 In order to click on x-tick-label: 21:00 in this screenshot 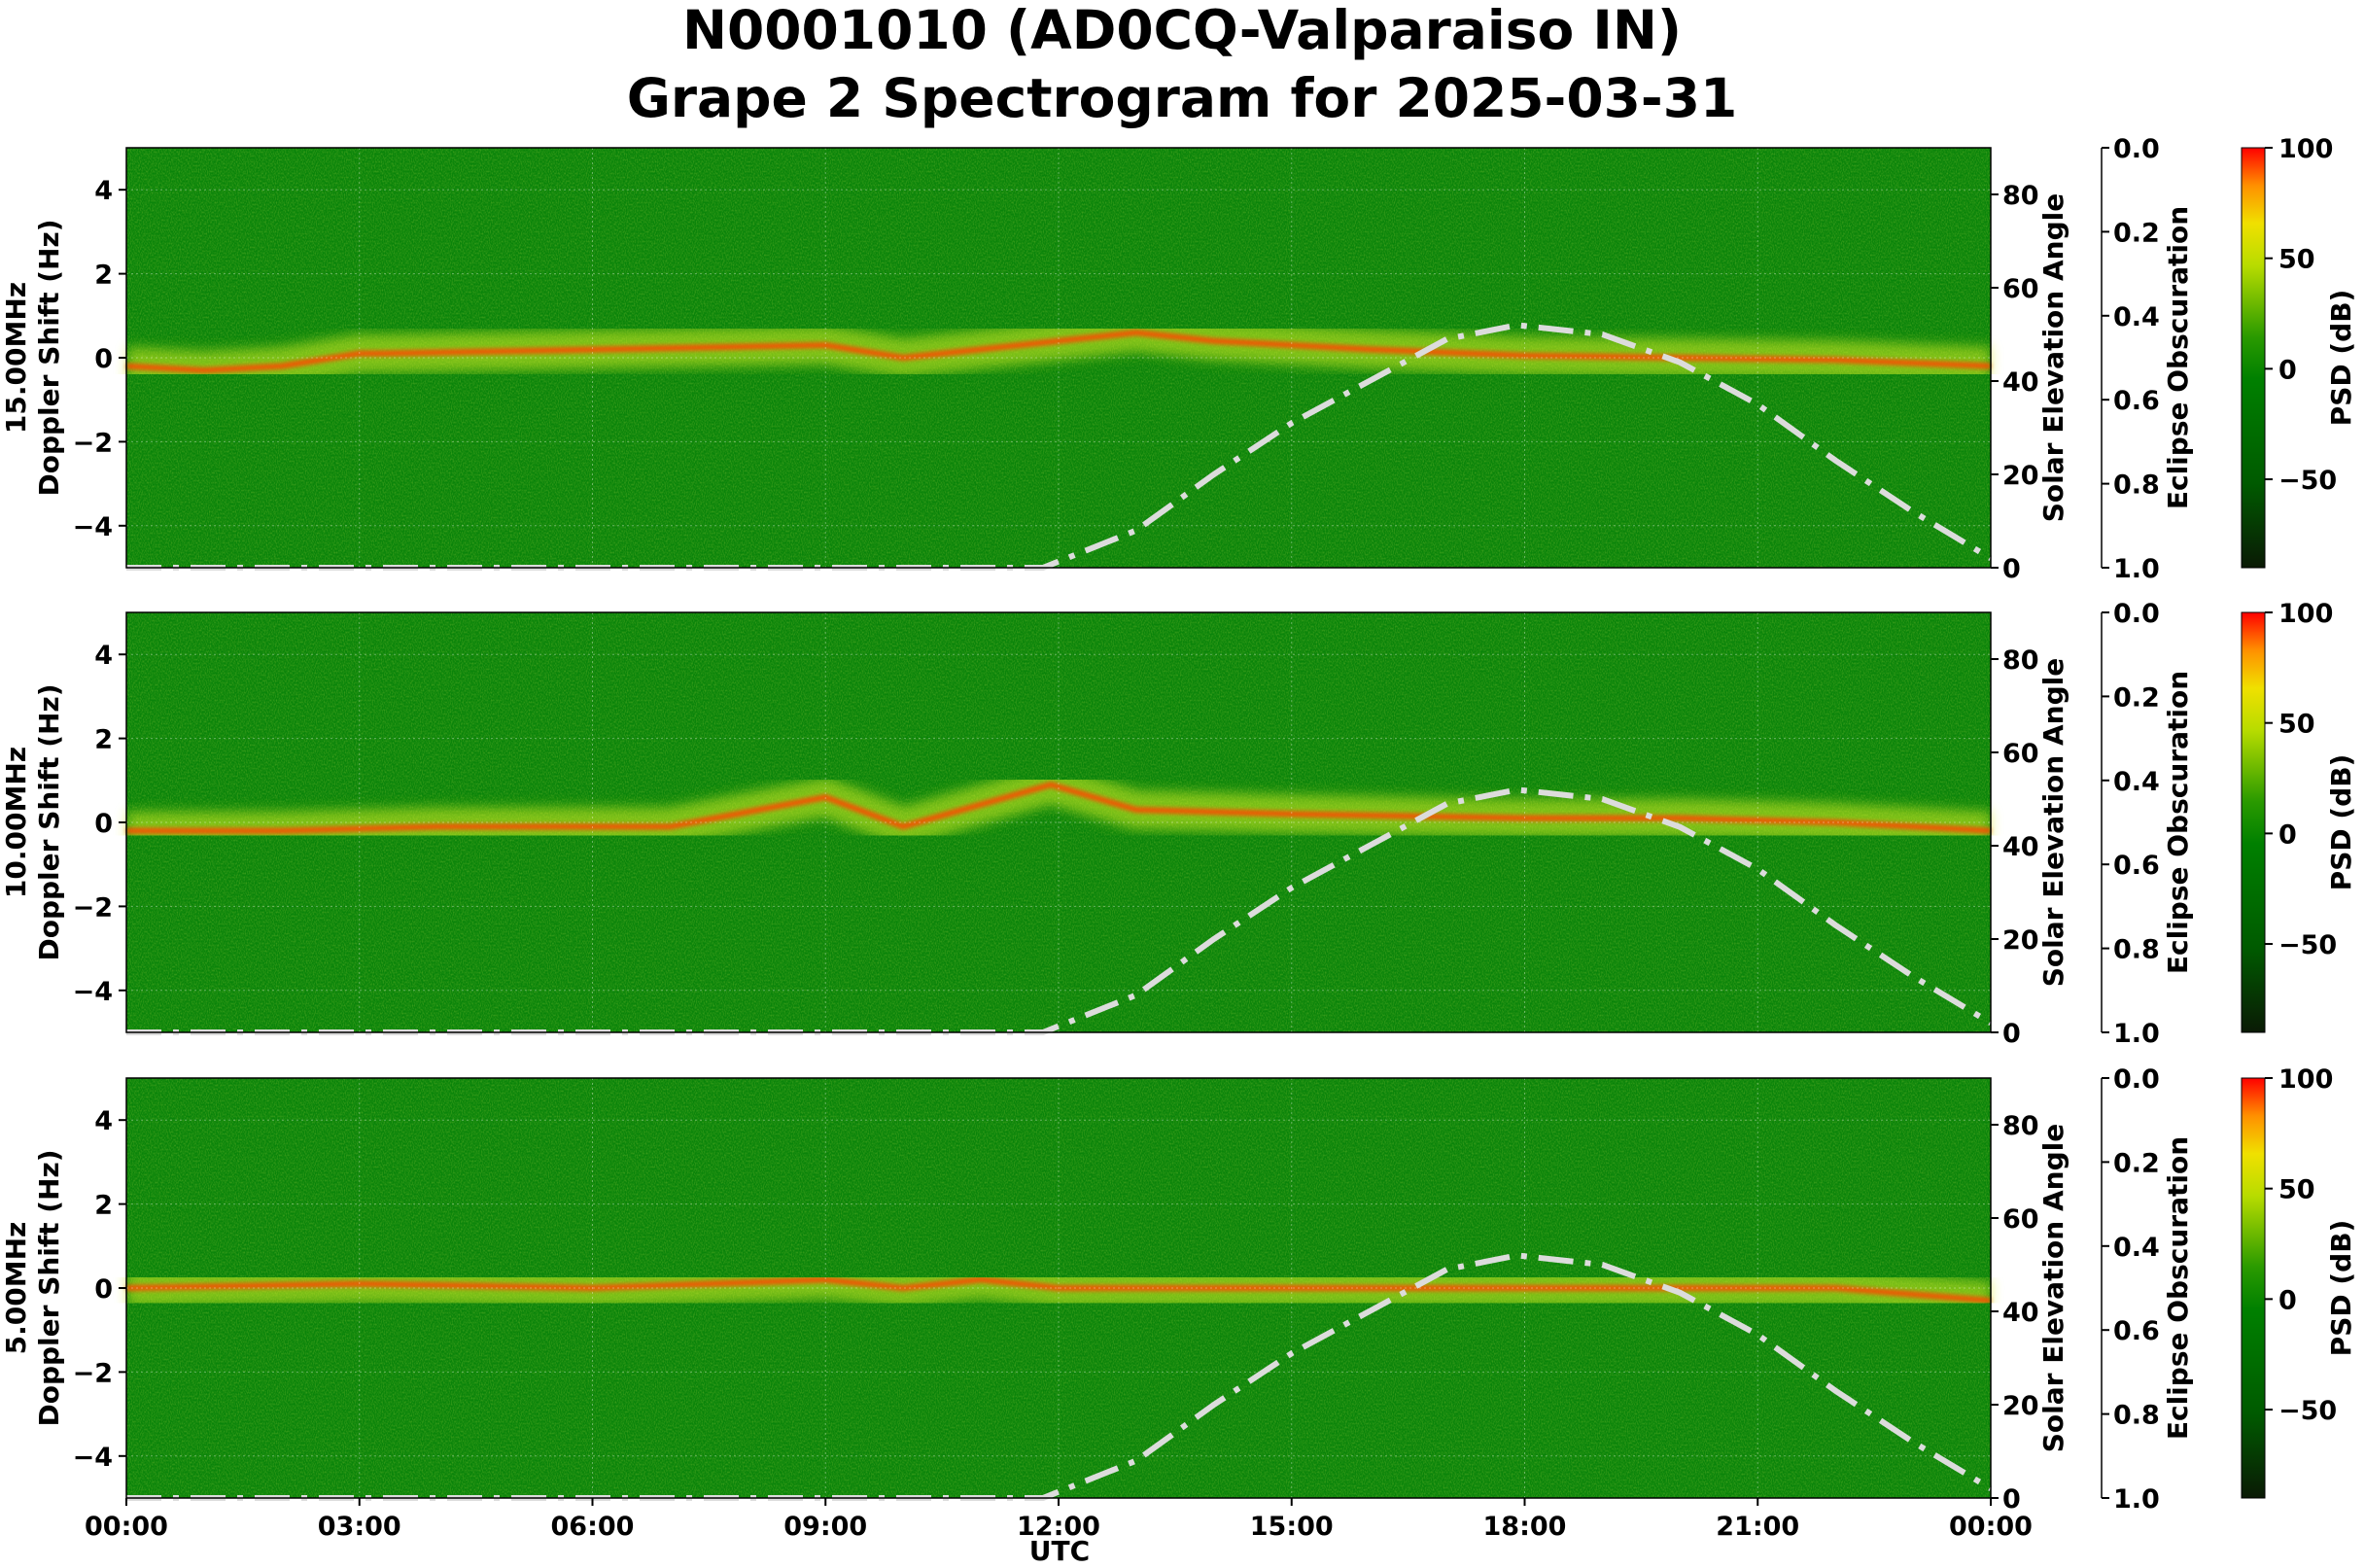, I will do `click(1757, 1527)`.